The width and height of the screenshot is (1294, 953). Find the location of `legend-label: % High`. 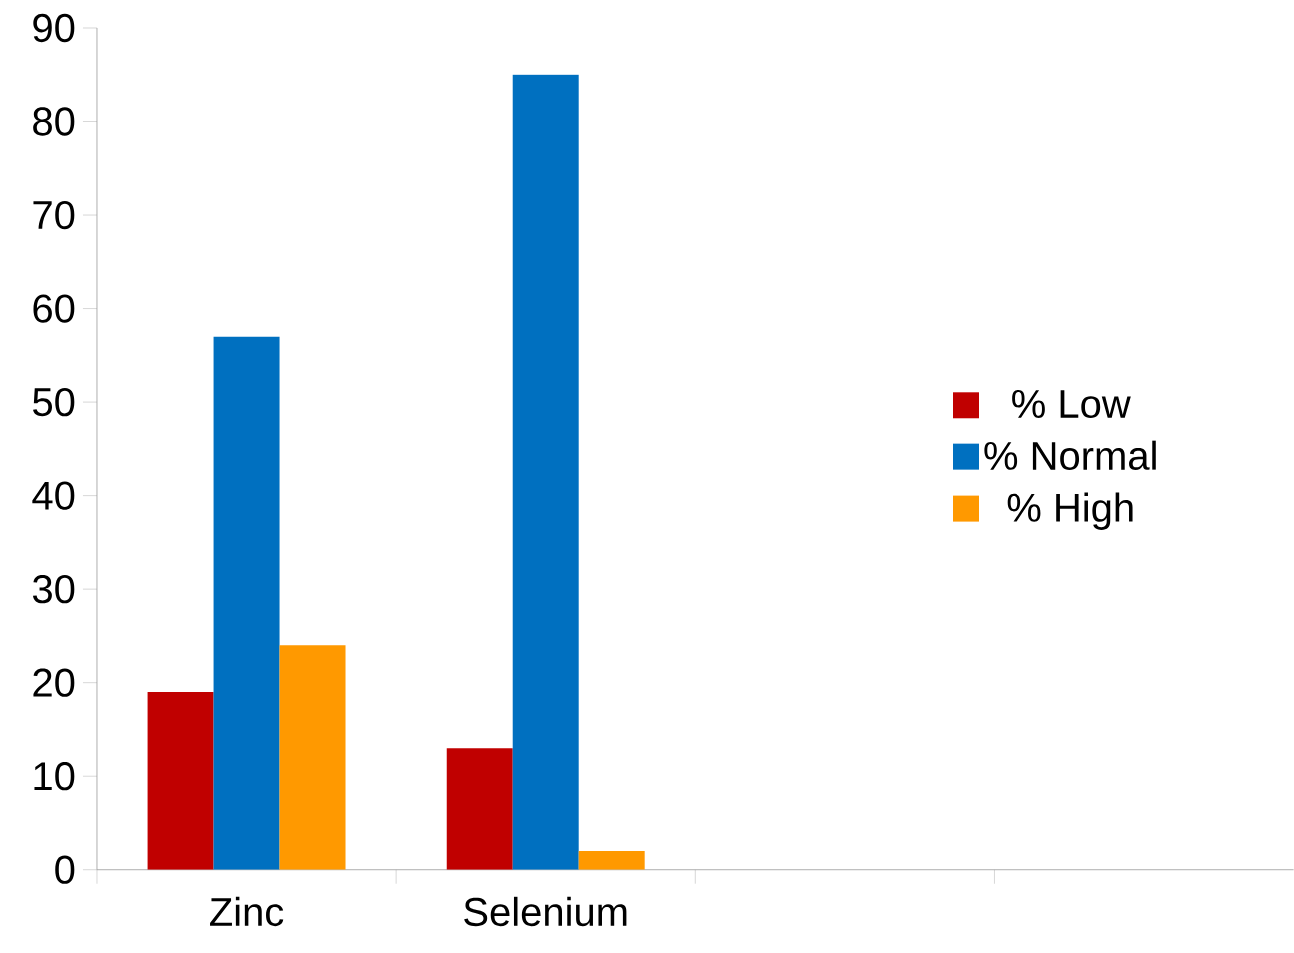

legend-label: % High is located at coordinates (1070, 511).